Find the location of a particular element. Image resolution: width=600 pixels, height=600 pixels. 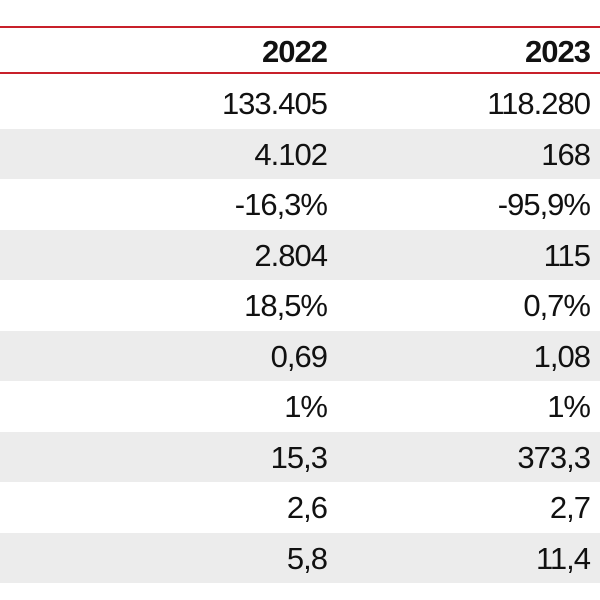

cell-2022: 1% is located at coordinates (306, 406).